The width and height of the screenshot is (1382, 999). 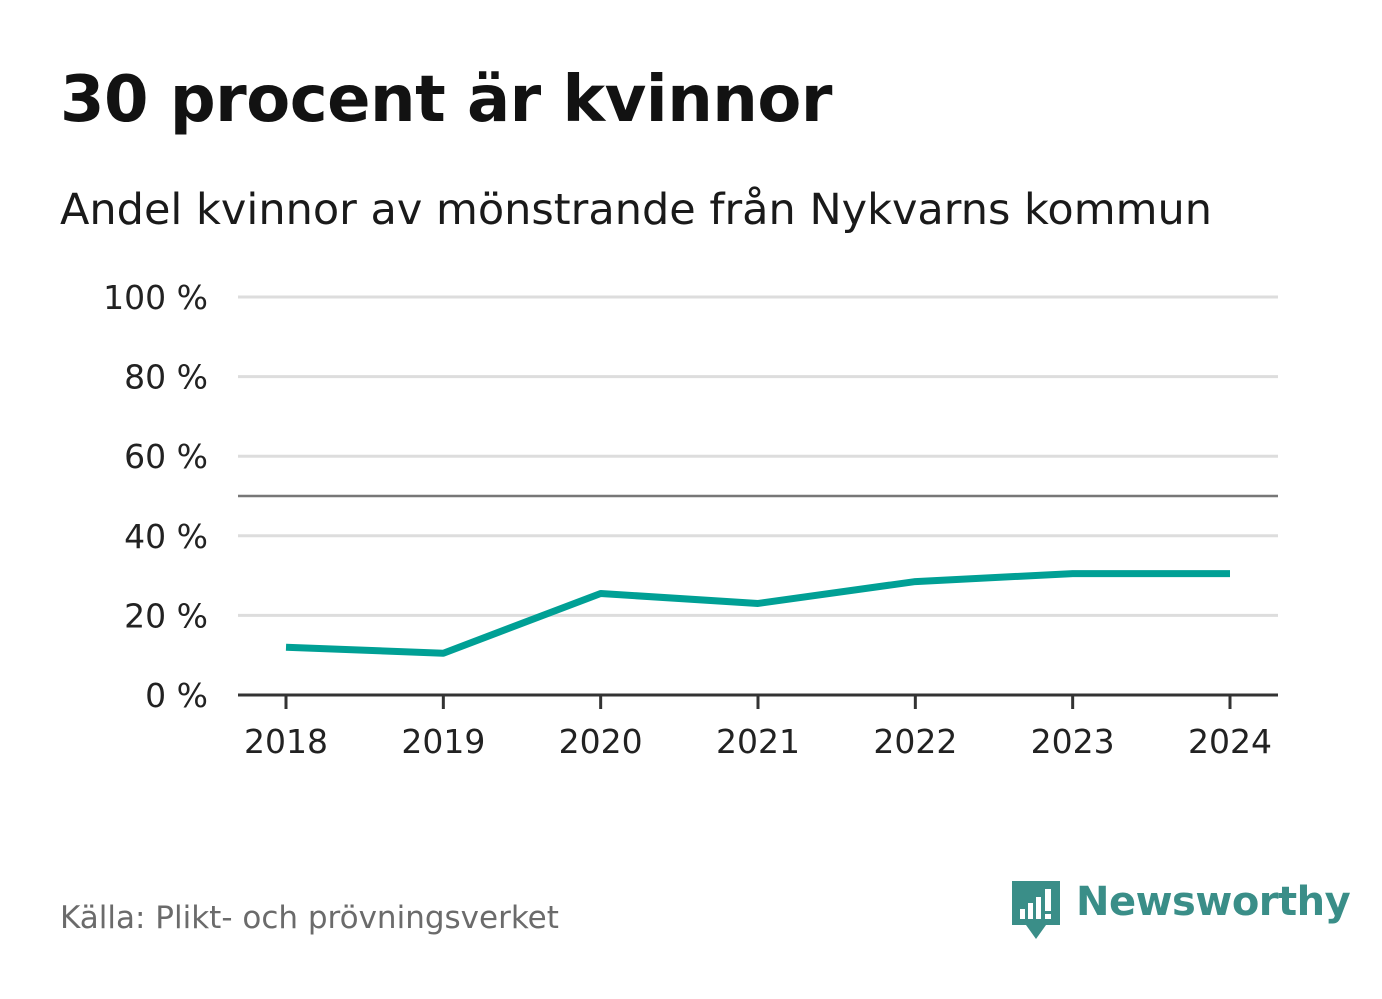 I want to click on y-tick-label: 60 %, so click(x=166, y=456).